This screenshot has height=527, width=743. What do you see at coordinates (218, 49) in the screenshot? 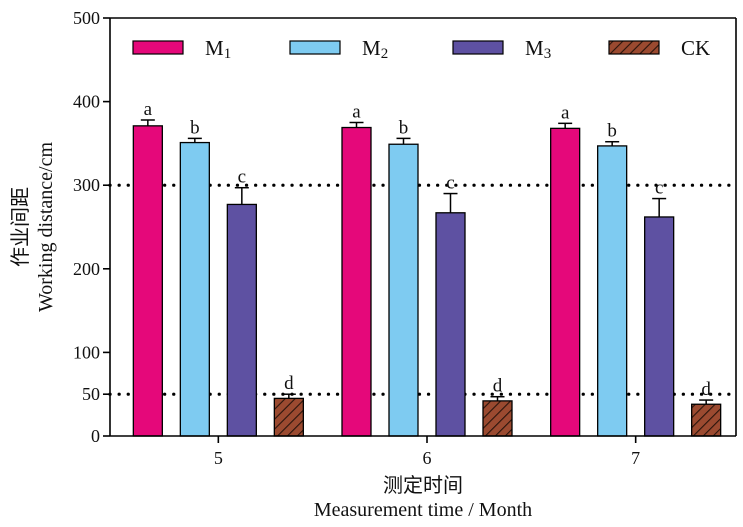
I see `legend-label: M1` at bounding box center [218, 49].